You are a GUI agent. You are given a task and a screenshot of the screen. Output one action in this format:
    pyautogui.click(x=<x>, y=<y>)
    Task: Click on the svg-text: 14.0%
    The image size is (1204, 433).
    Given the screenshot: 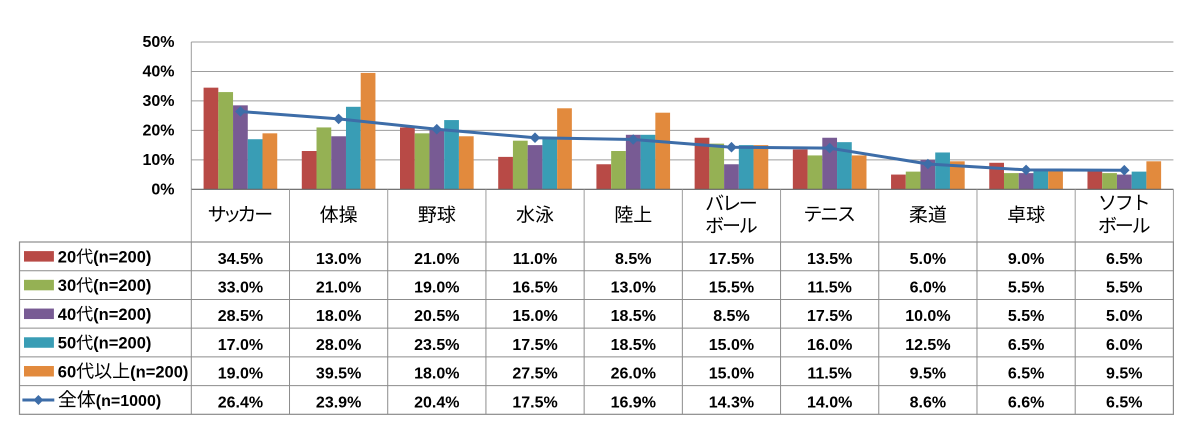 What is the action you would take?
    pyautogui.click(x=829, y=402)
    